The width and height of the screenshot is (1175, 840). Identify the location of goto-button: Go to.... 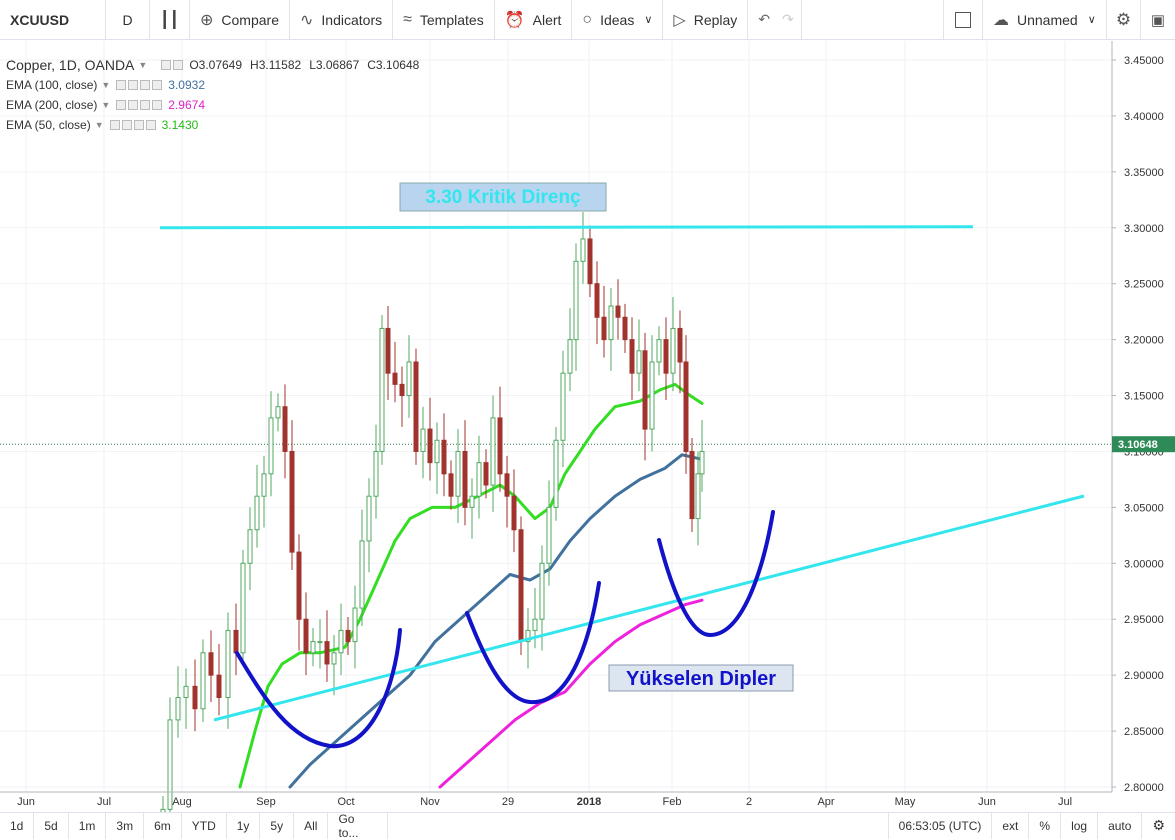
(358, 826).